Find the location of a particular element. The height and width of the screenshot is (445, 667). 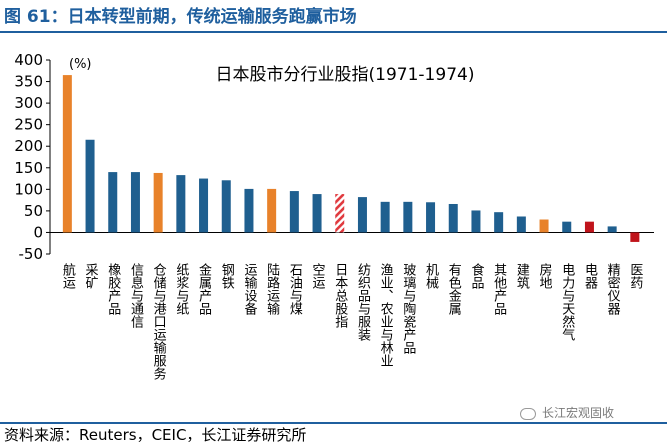

category-label: 建筑 is located at coordinates (522, 276).